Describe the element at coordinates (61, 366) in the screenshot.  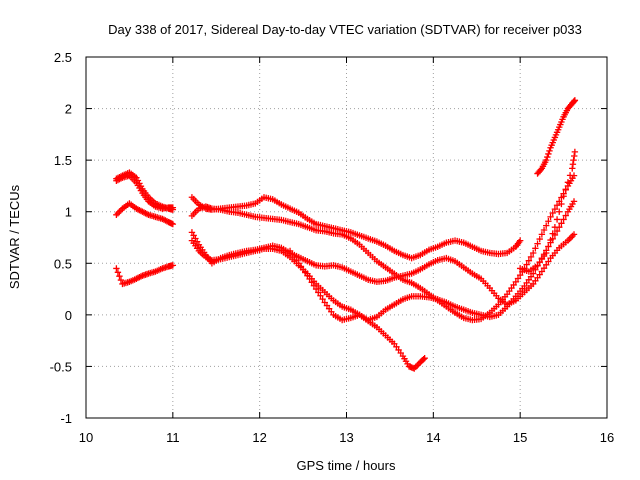
I see `y-tick-label: -0.5` at that location.